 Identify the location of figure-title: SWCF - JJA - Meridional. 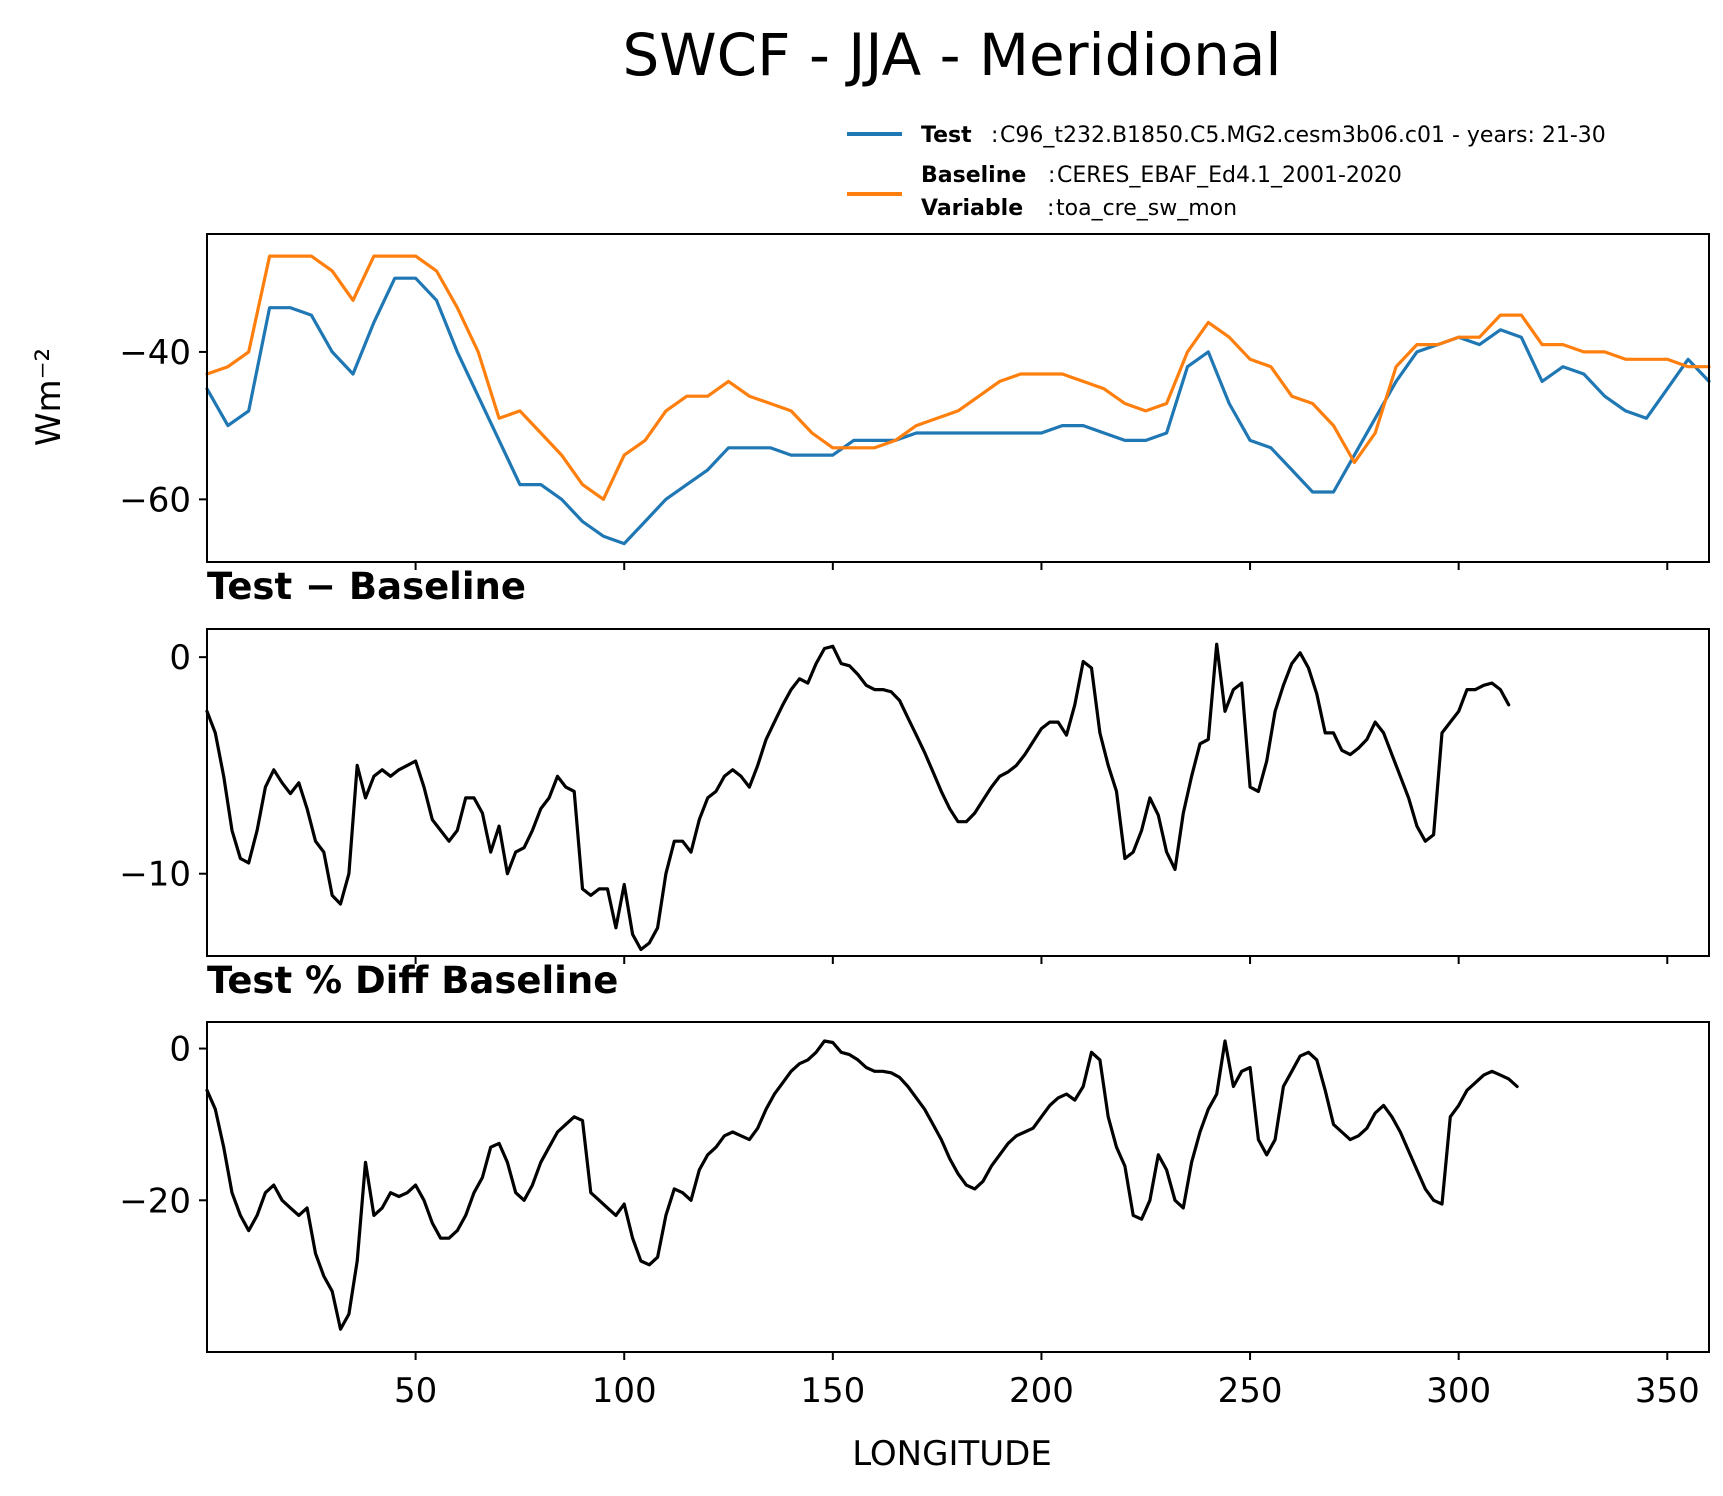
(951, 55).